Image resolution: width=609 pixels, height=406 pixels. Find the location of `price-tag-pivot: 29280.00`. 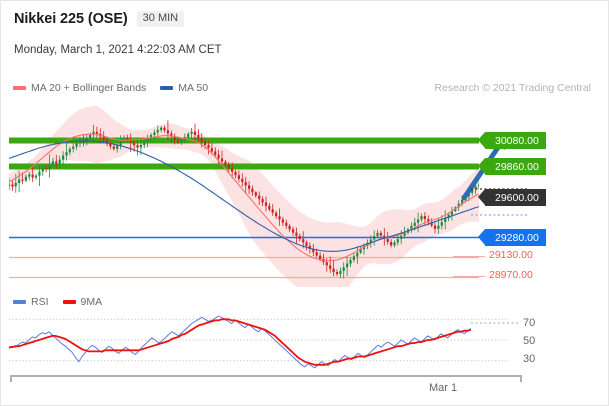

price-tag-pivot: 29280.00 is located at coordinates (512, 237).